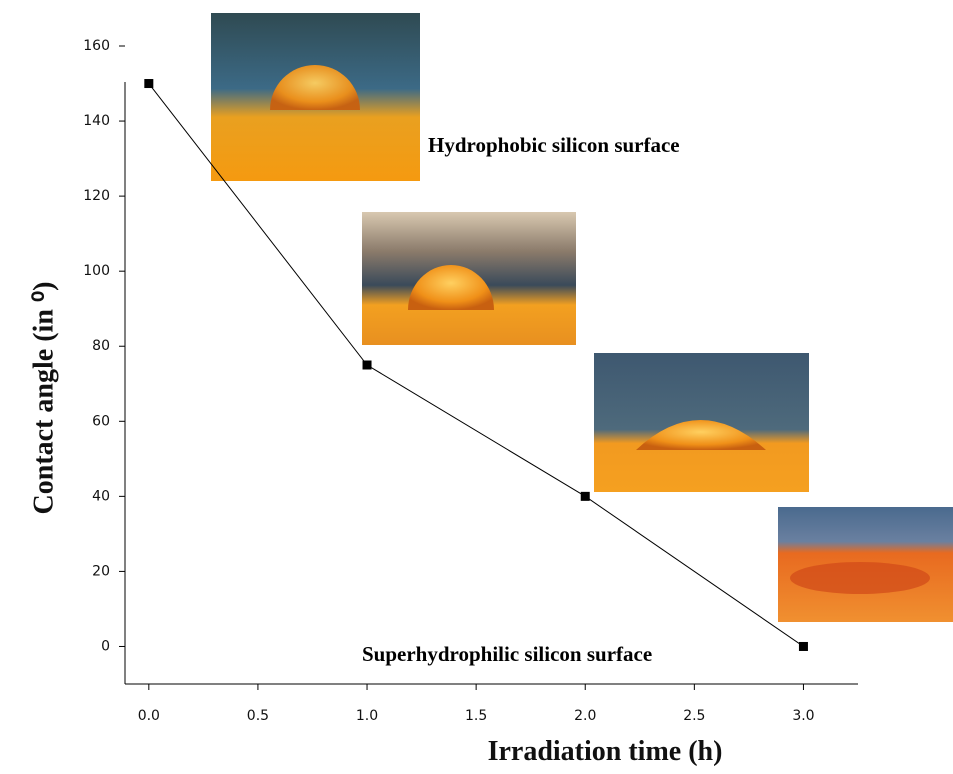 This screenshot has width=953, height=774. What do you see at coordinates (367, 716) in the screenshot?
I see `x-tick-label: 1.0` at bounding box center [367, 716].